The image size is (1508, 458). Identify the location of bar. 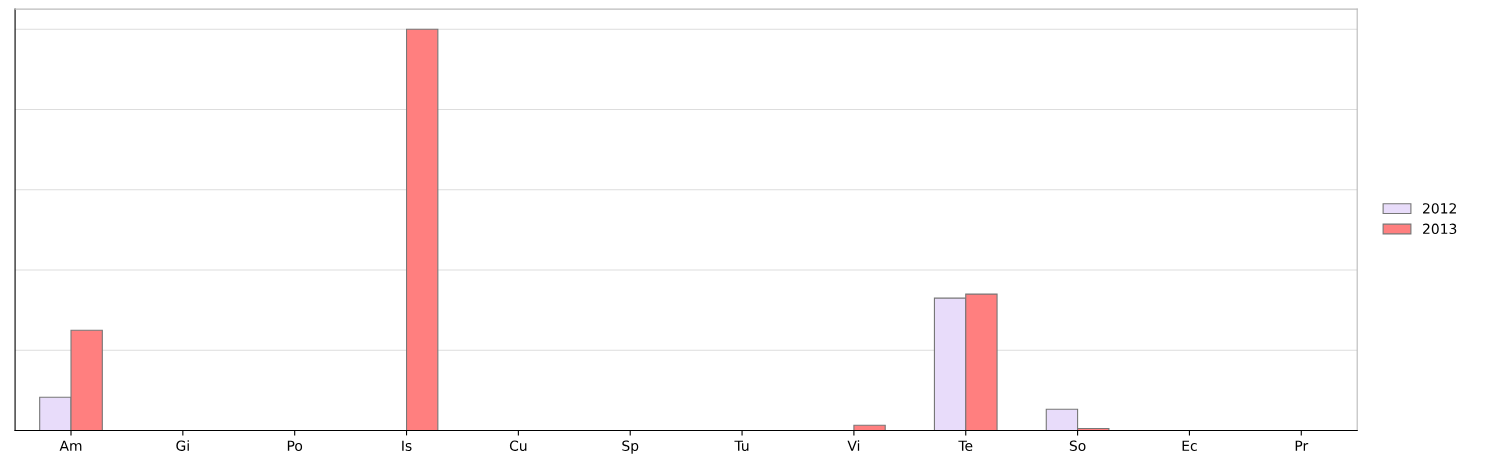
(422, 229).